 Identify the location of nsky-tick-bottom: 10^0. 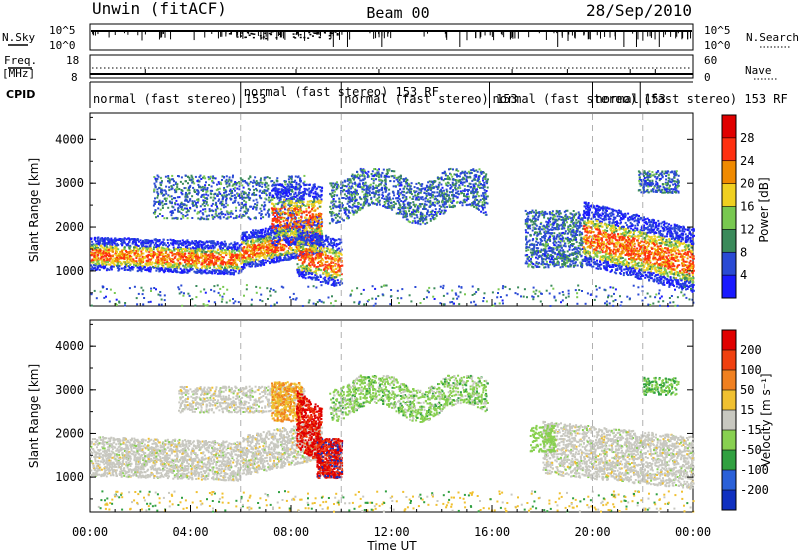
(62, 45).